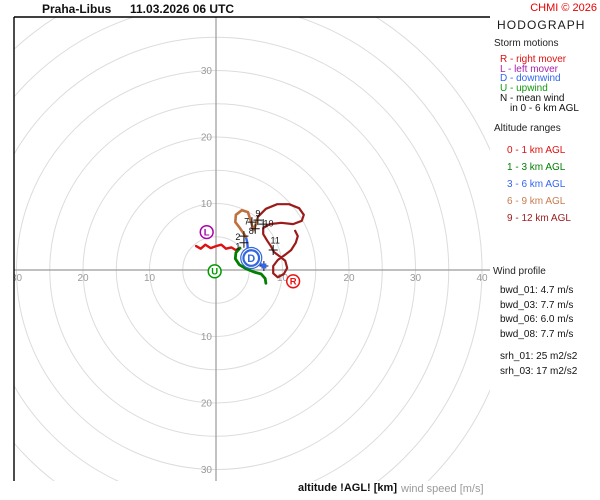  I want to click on storm-marker-circle-L, so click(206, 232).